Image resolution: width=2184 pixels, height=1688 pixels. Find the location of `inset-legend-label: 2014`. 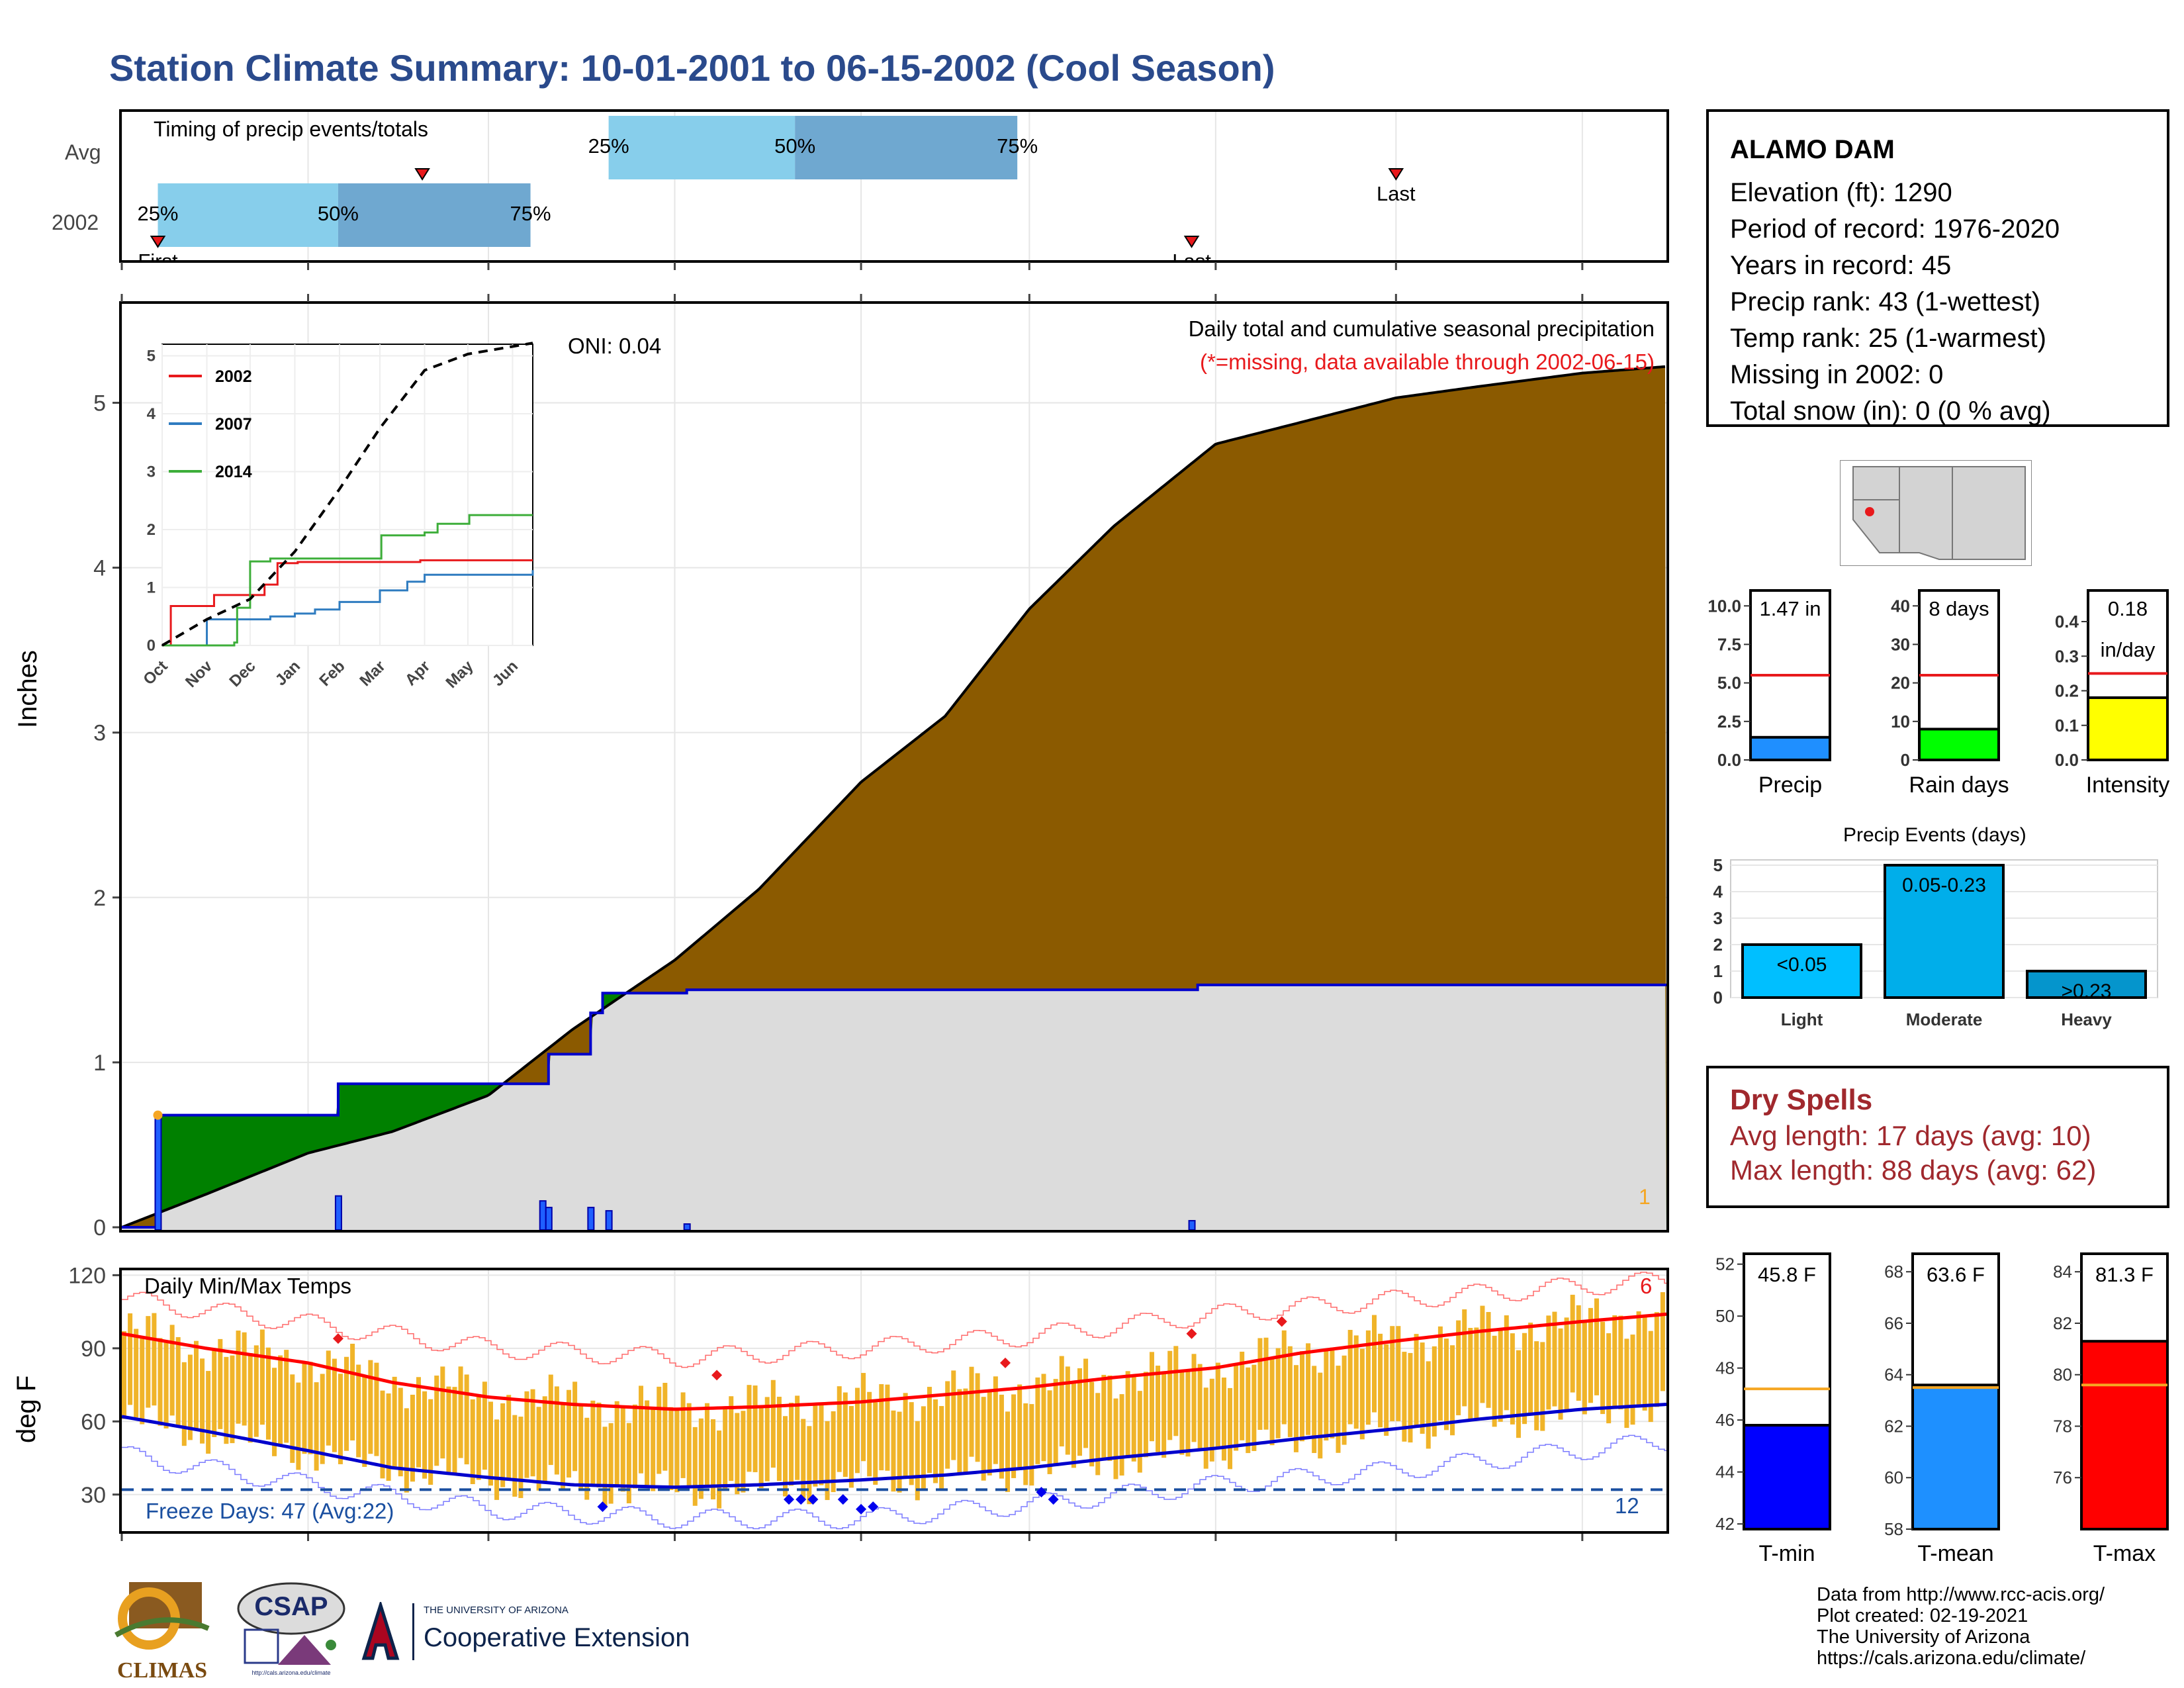

inset-legend-label: 2014 is located at coordinates (234, 472).